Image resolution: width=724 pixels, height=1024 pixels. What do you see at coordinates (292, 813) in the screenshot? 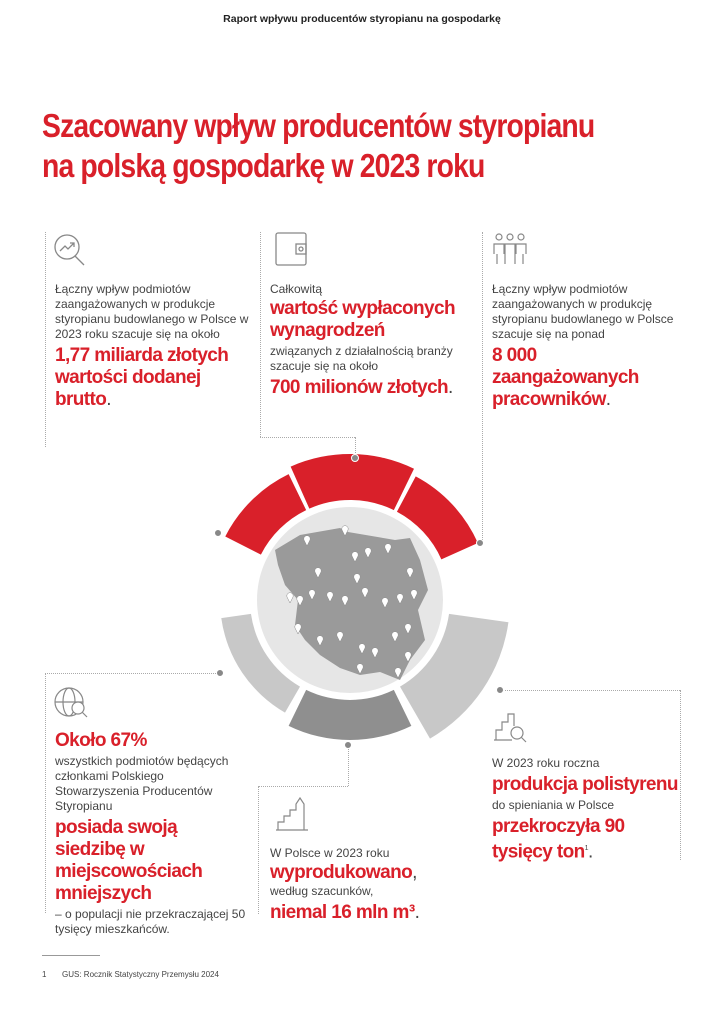
I see `growth-chart-icon` at bounding box center [292, 813].